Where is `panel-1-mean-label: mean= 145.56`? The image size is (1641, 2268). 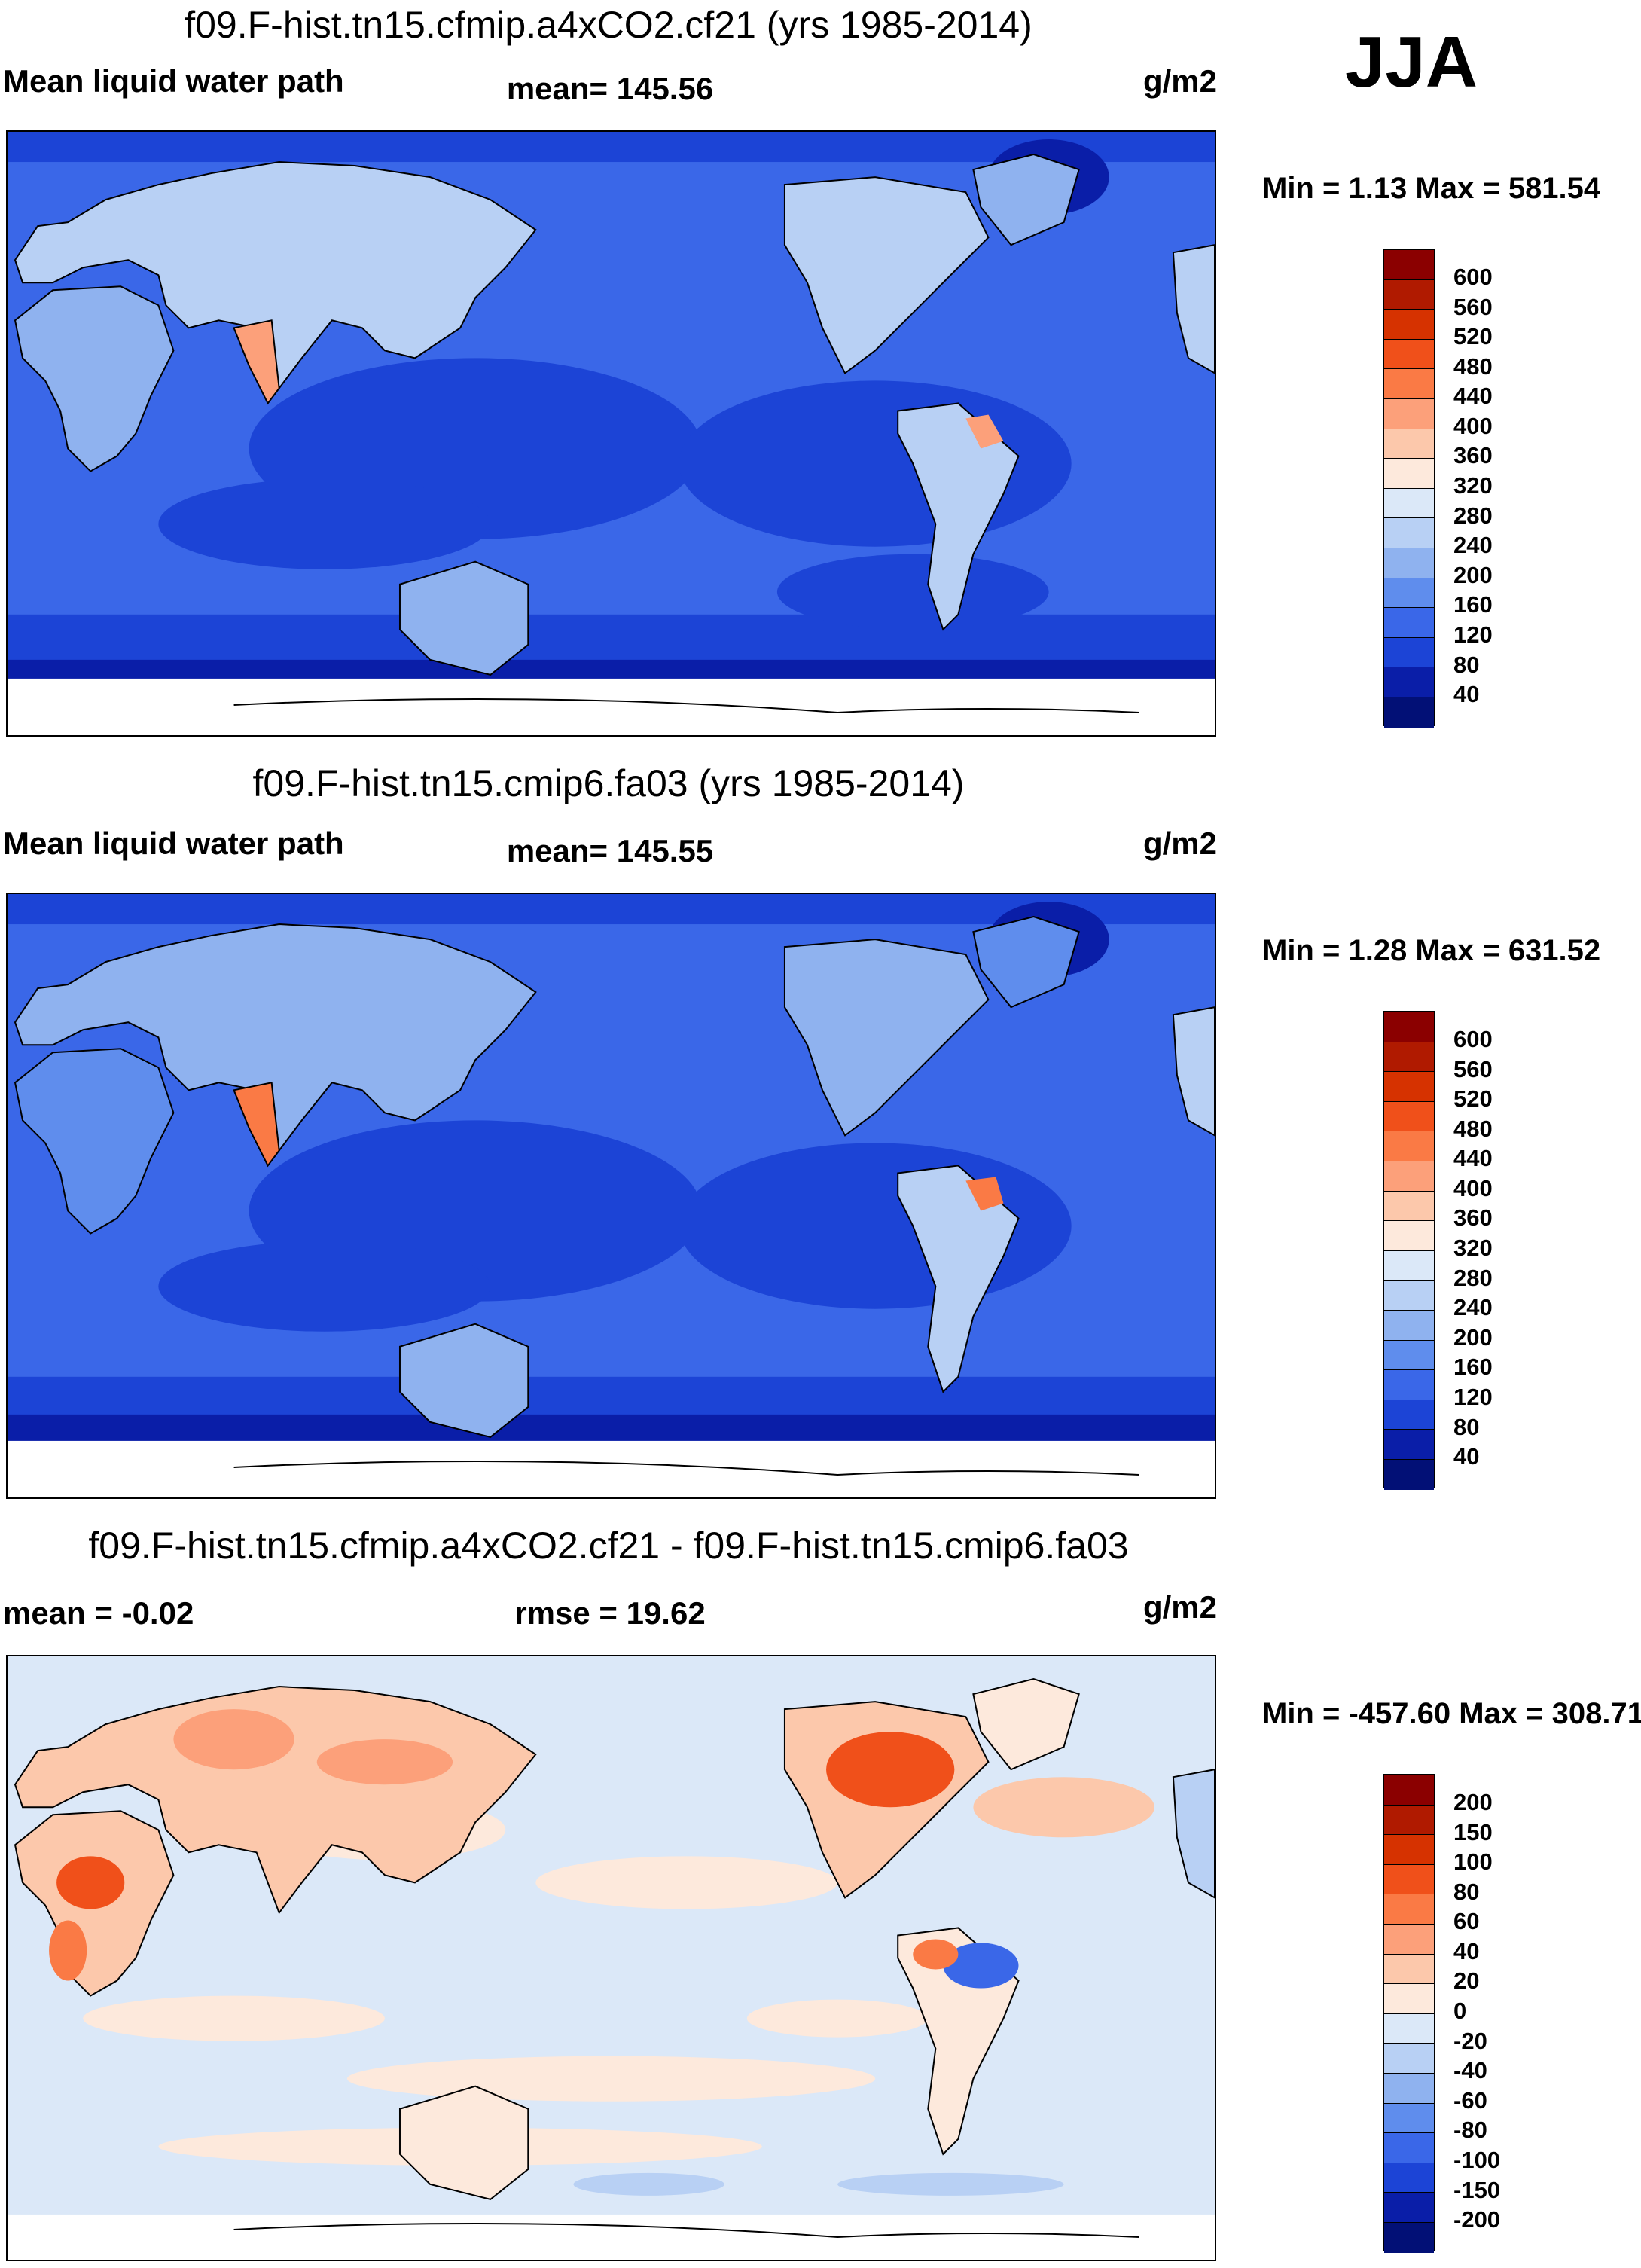 panel-1-mean-label: mean= 145.56 is located at coordinates (610, 89).